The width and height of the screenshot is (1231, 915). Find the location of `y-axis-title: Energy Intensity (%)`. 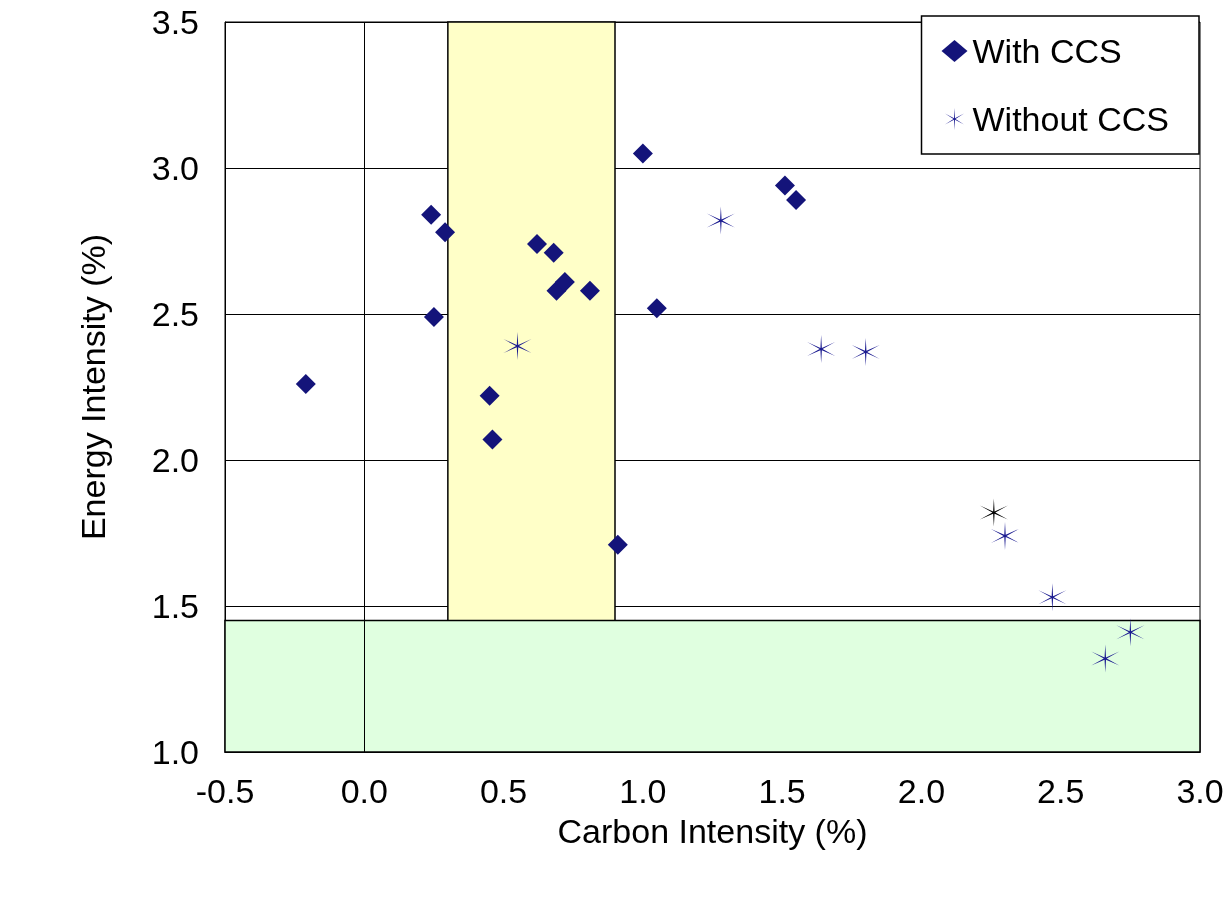

y-axis-title: Energy Intensity (%) is located at coordinates (93, 387).